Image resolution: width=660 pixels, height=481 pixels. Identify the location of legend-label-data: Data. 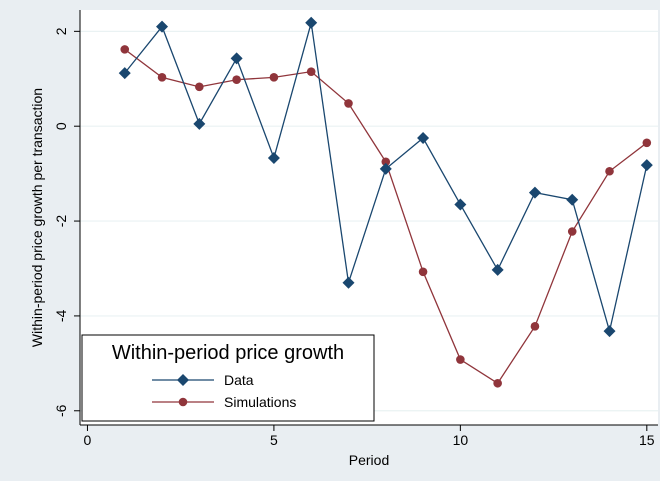
(239, 380).